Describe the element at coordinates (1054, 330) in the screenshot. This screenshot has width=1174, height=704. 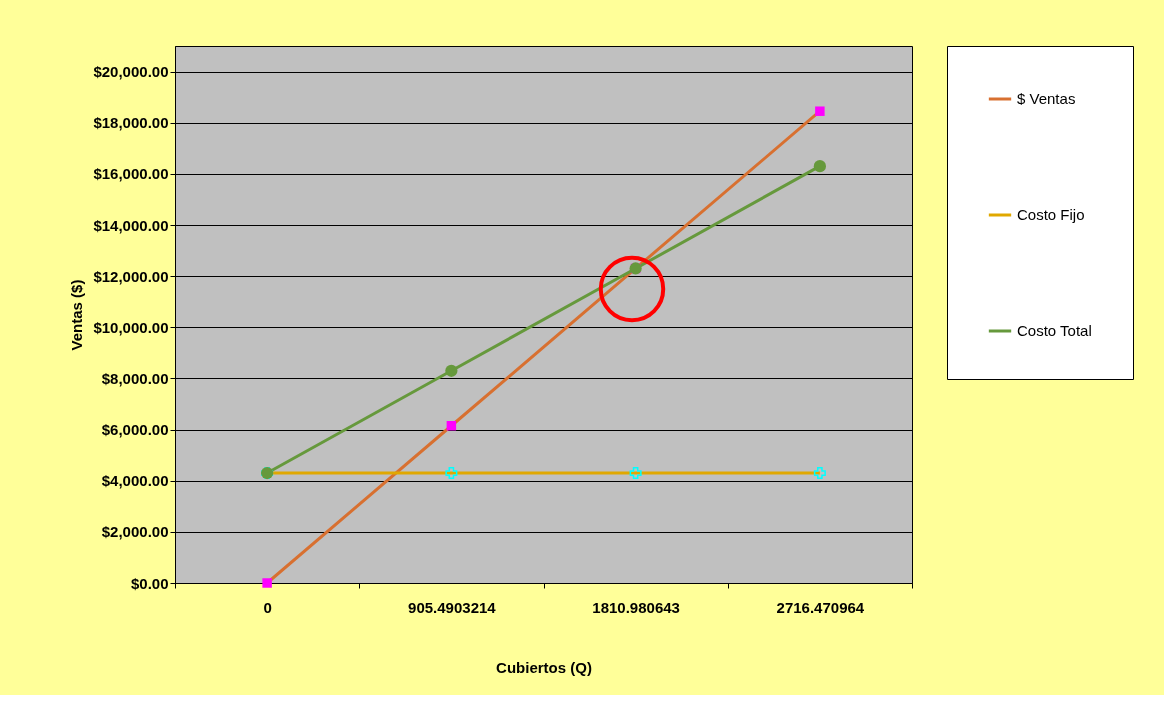
I see `legend-label: Costo Total` at that location.